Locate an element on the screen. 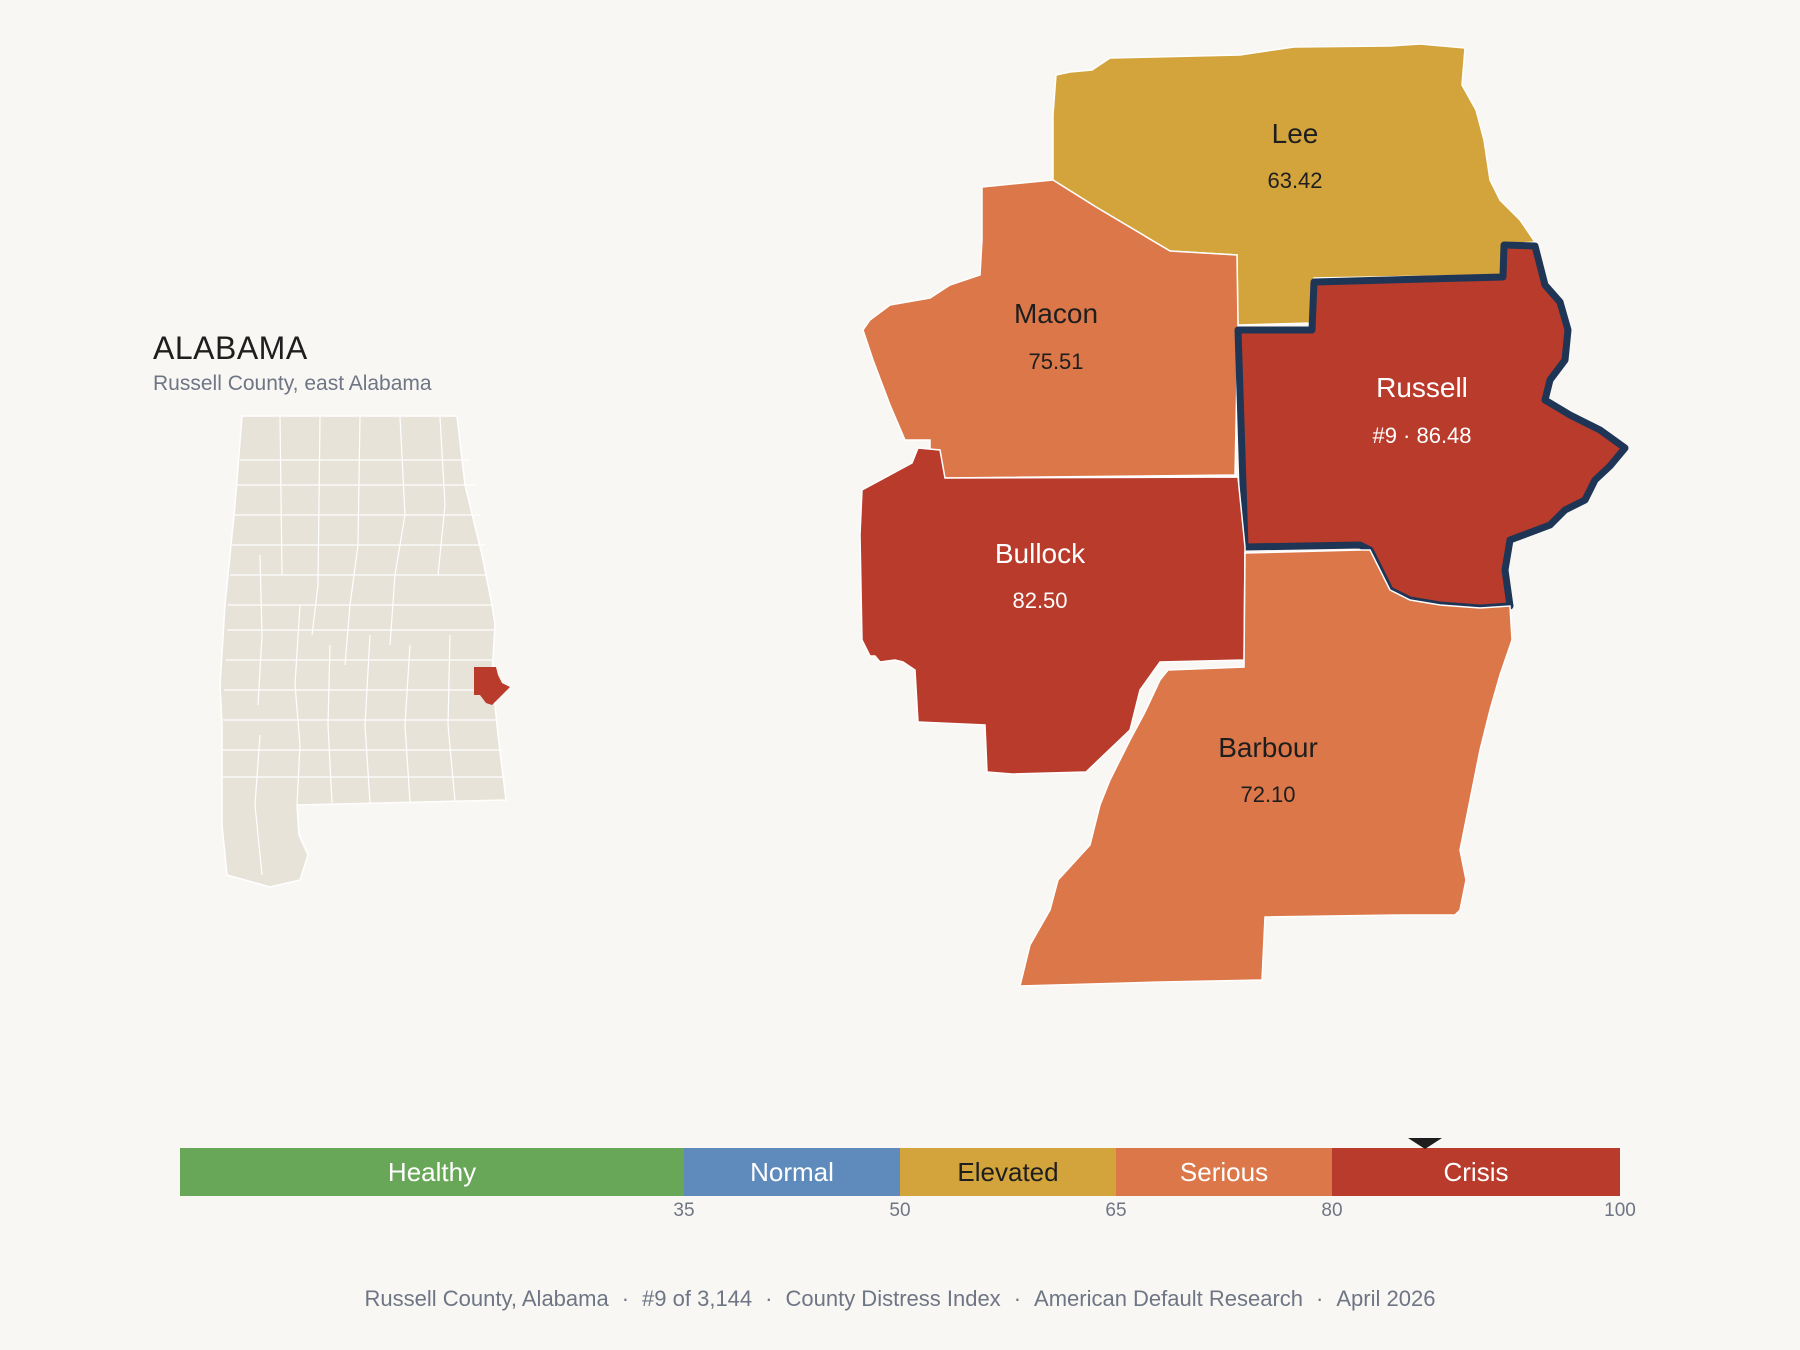  scale-tick-label: 65 is located at coordinates (1116, 1210).